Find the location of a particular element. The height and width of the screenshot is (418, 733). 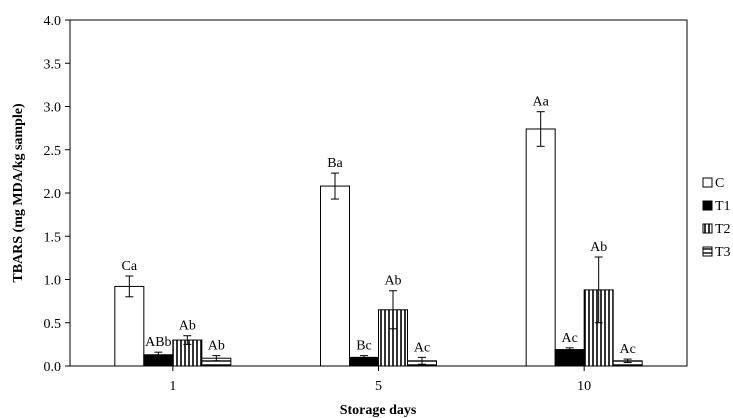

data-label: ABb is located at coordinates (158, 342).